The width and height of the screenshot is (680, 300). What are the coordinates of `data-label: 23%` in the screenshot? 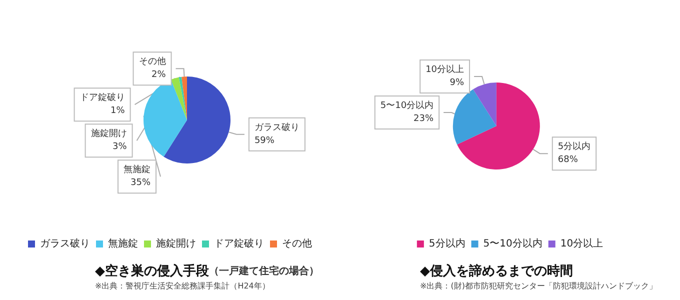 It's located at (424, 119).